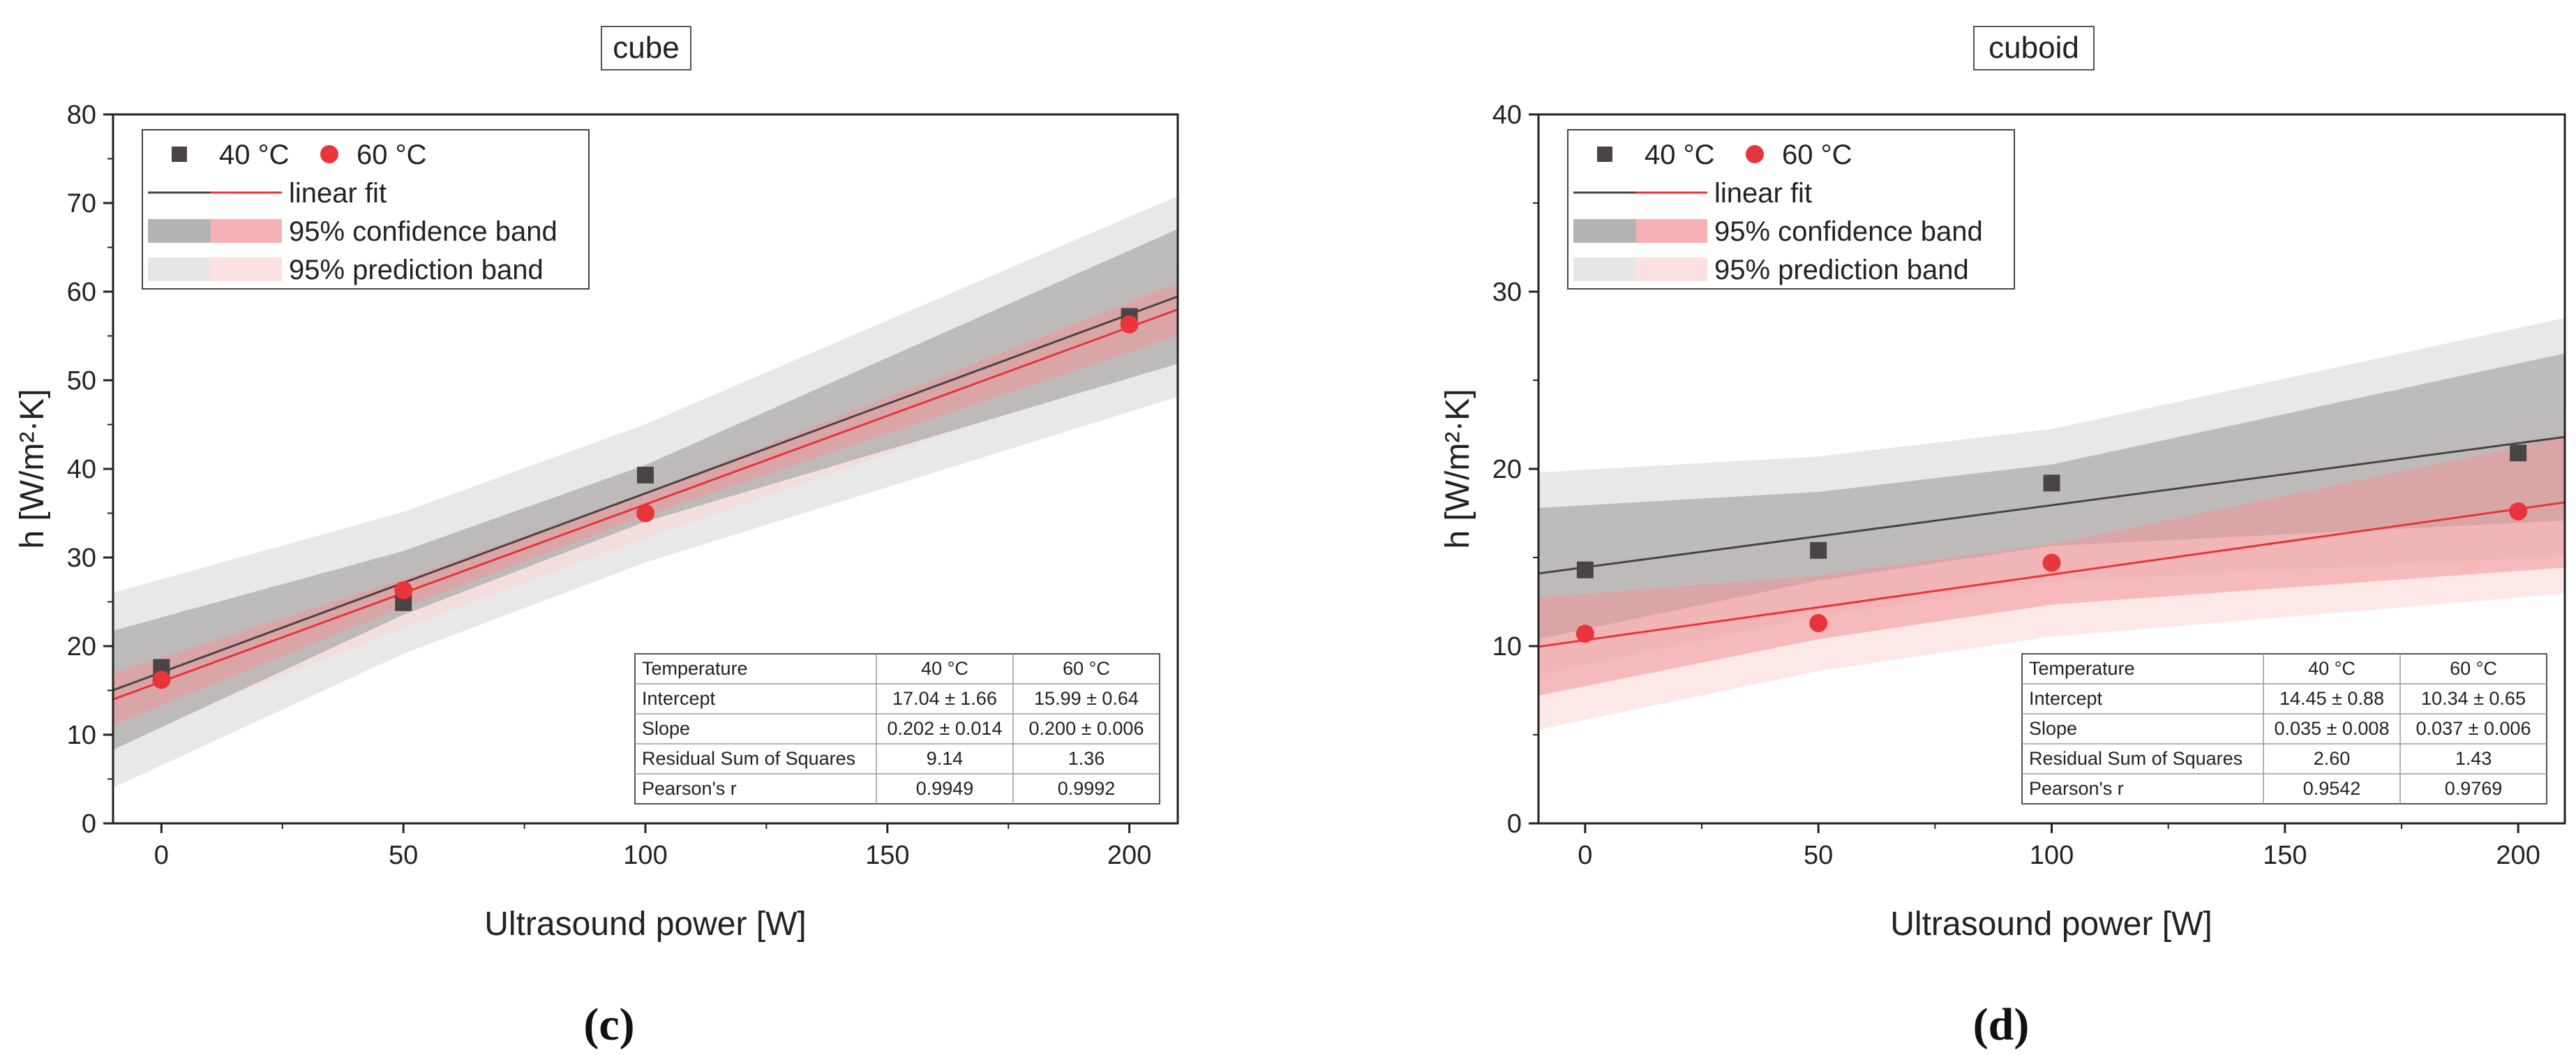 The width and height of the screenshot is (2576, 1055). What do you see at coordinates (2332, 728) in the screenshot?
I see `stats-table-cell: 0.035 ± 0.008` at bounding box center [2332, 728].